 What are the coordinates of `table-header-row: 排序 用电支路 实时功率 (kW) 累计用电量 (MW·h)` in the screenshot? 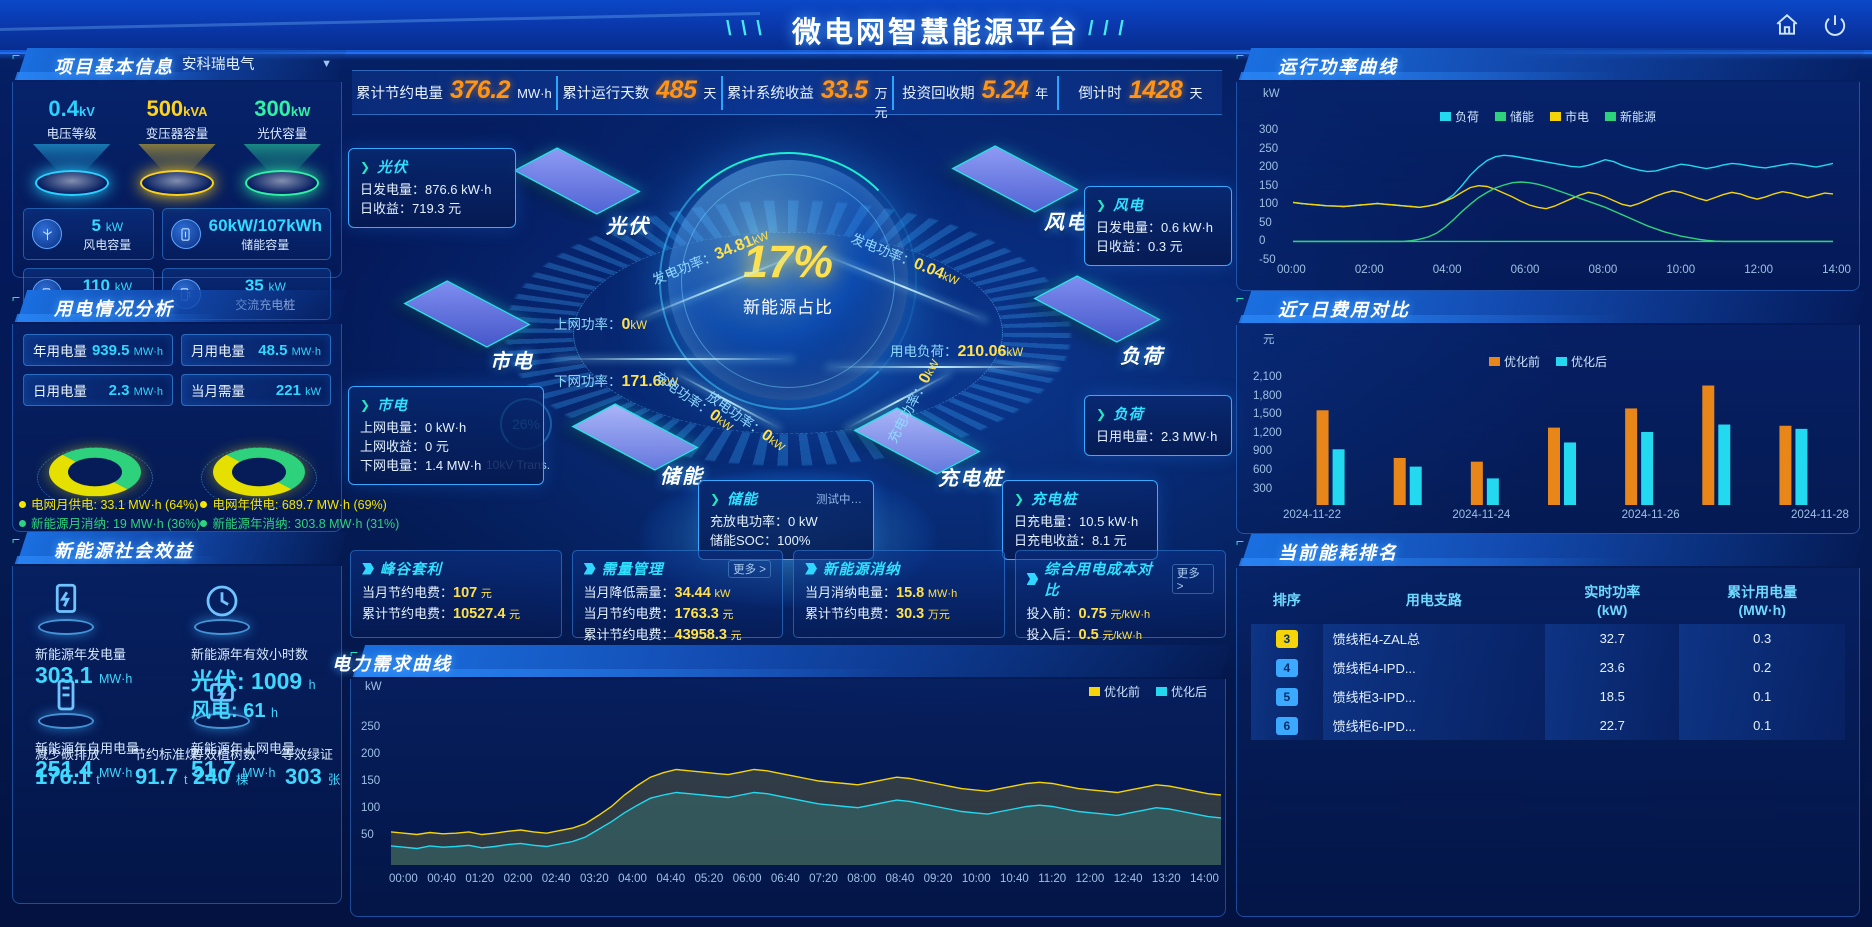 It's located at (1548, 600).